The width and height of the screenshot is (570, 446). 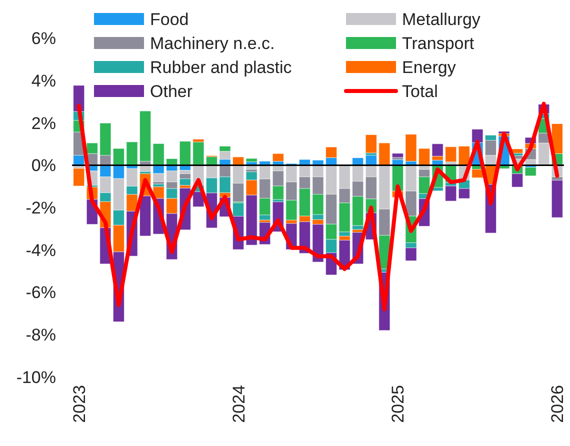 I want to click on x-tick-label: 2024, so click(x=238, y=404).